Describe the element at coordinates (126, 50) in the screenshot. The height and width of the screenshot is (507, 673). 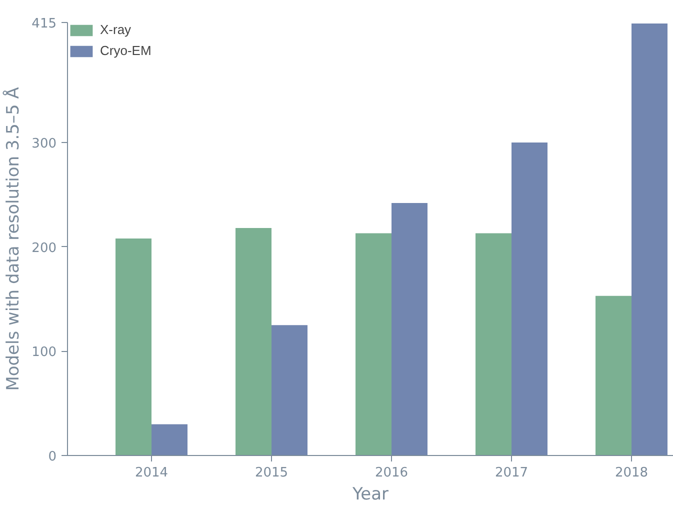
I see `legend-label: Cryo-EM` at that location.